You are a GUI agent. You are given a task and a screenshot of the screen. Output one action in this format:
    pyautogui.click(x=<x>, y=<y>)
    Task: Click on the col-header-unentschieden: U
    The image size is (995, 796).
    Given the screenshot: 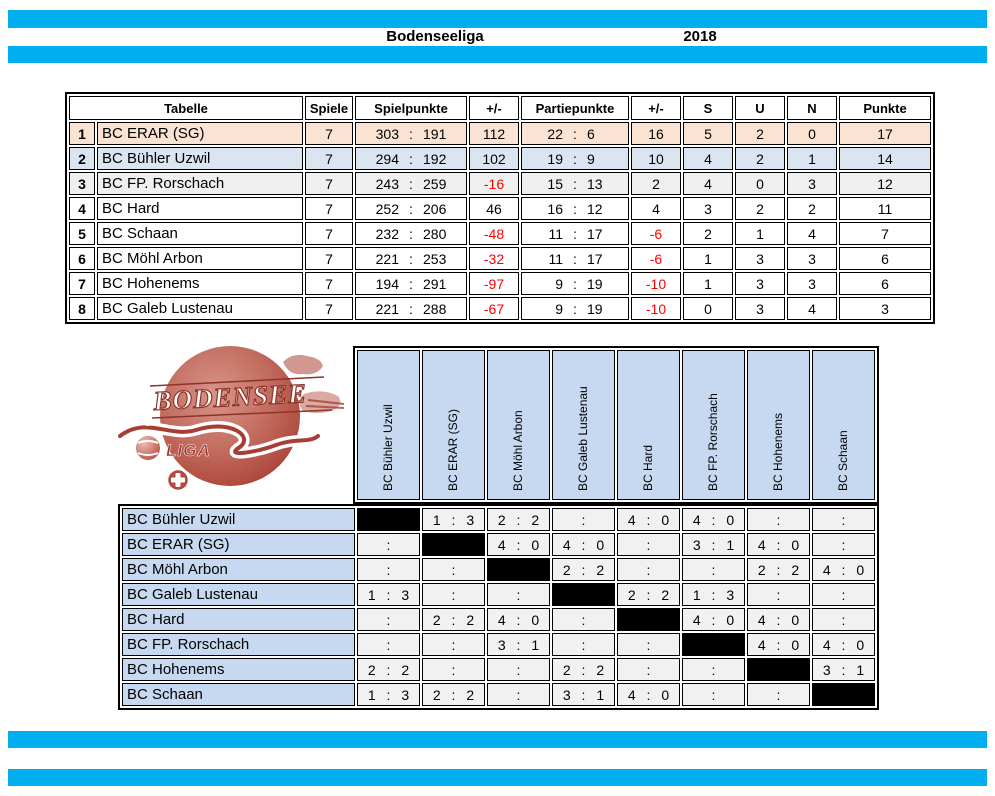 What is the action you would take?
    pyautogui.click(x=760, y=108)
    